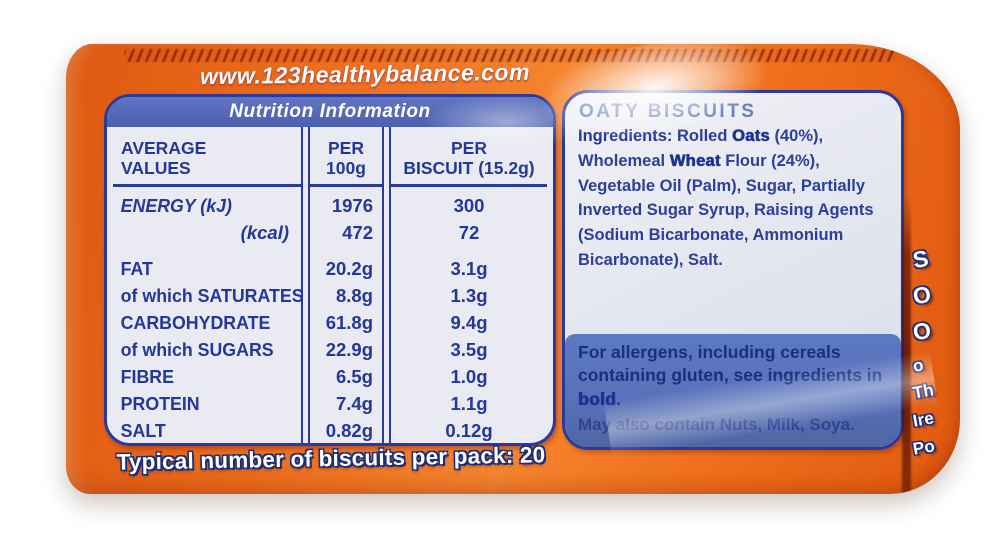 This screenshot has width=1000, height=536. I want to click on value-sugars-100g: 22.9g, so click(349, 349).